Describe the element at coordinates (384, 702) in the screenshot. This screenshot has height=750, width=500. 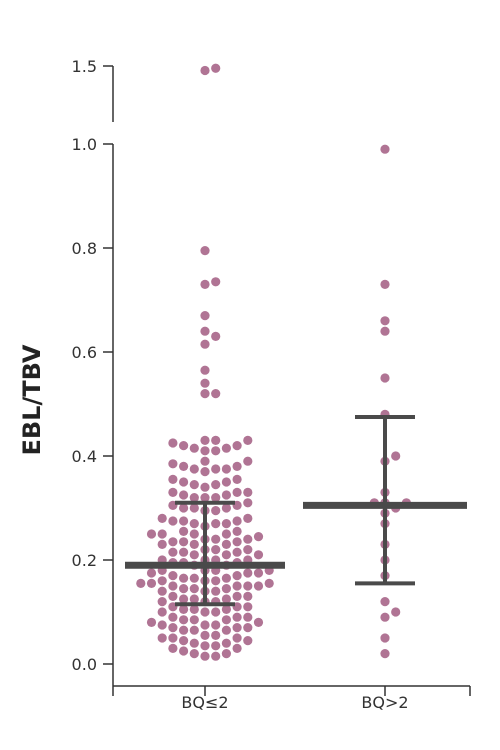
I see `x-tick-label: BQ>2` at that location.